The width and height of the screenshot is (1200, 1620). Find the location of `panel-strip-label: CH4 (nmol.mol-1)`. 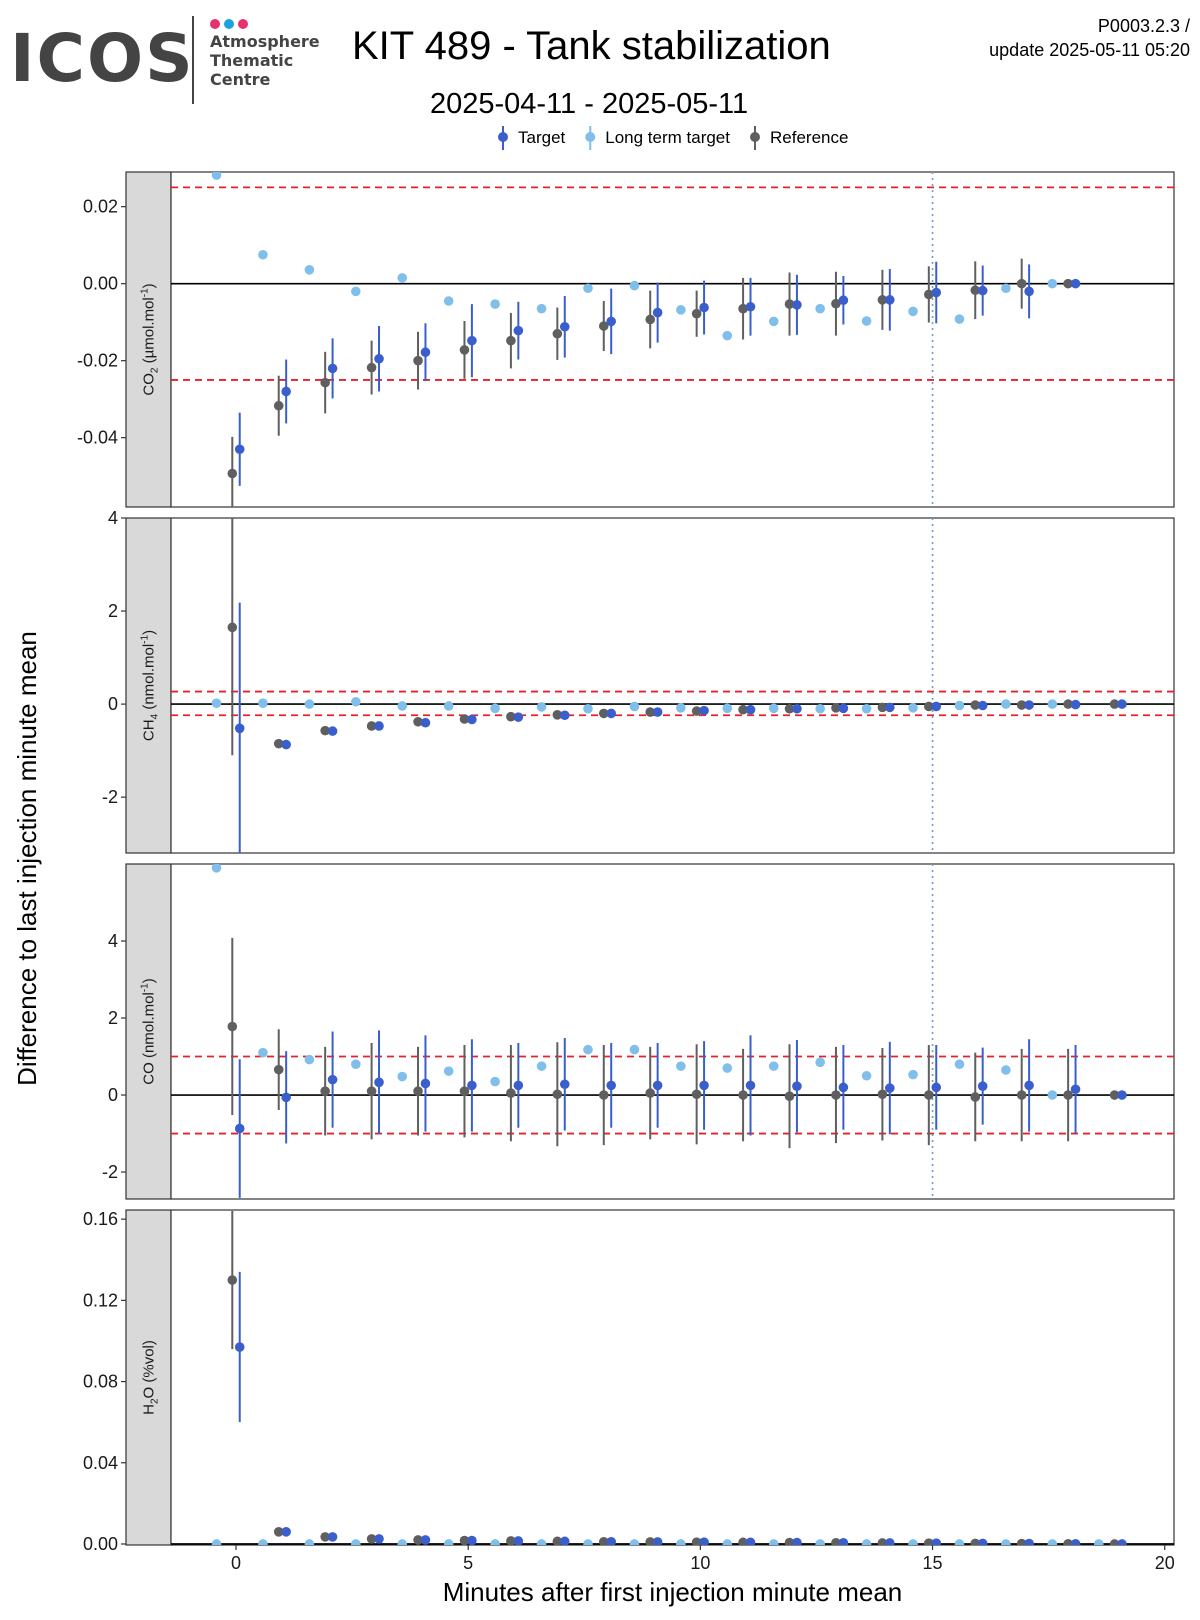

panel-strip-label: CH4 (nmol.mol-1) is located at coordinates (150, 685).